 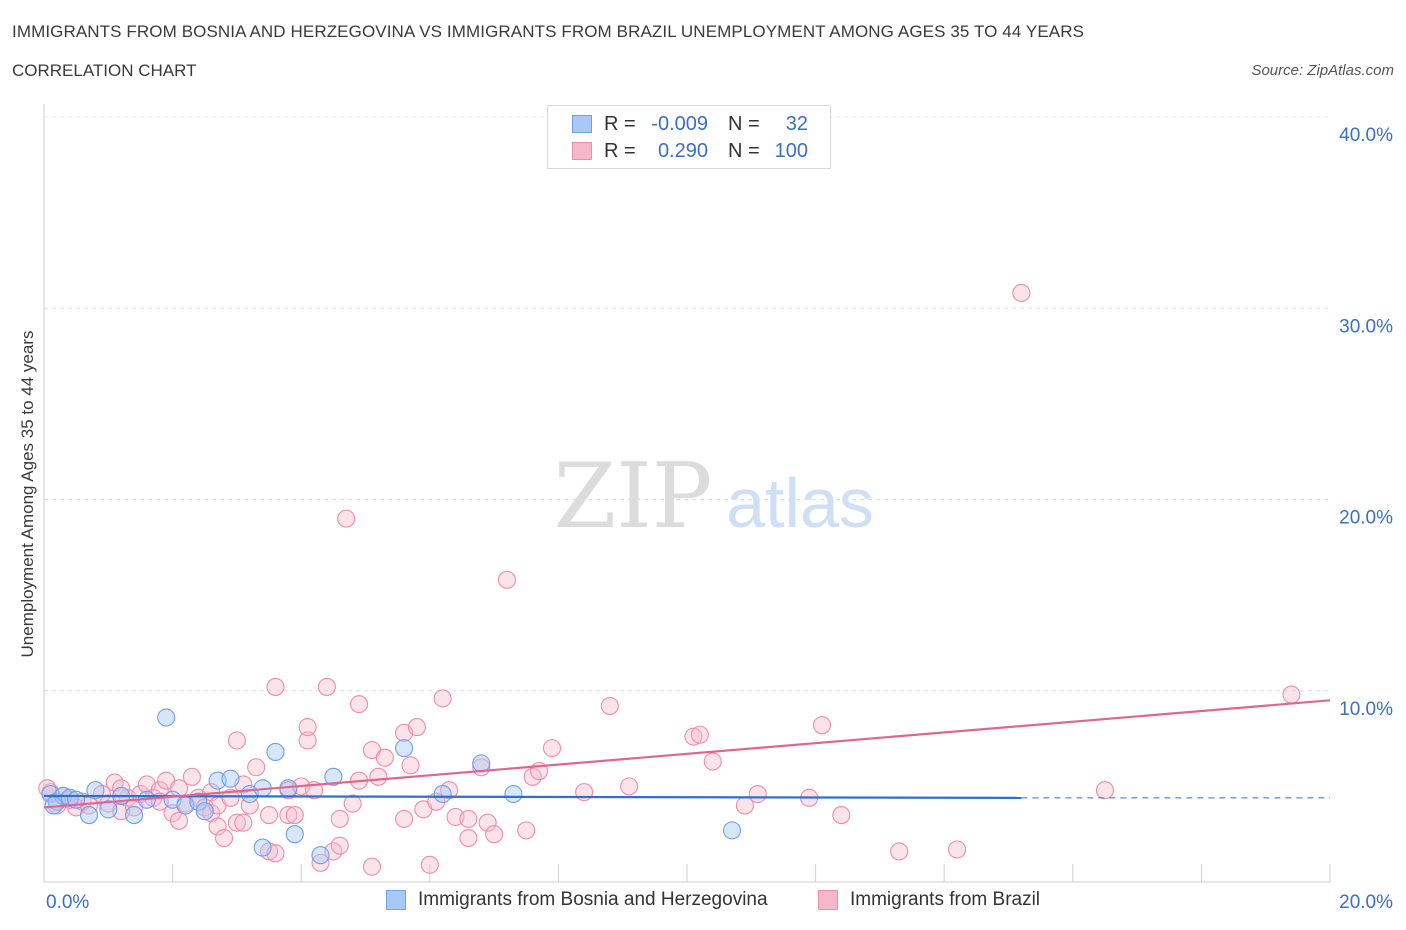 I want to click on legend-r-value: 0.290, so click(x=682, y=150).